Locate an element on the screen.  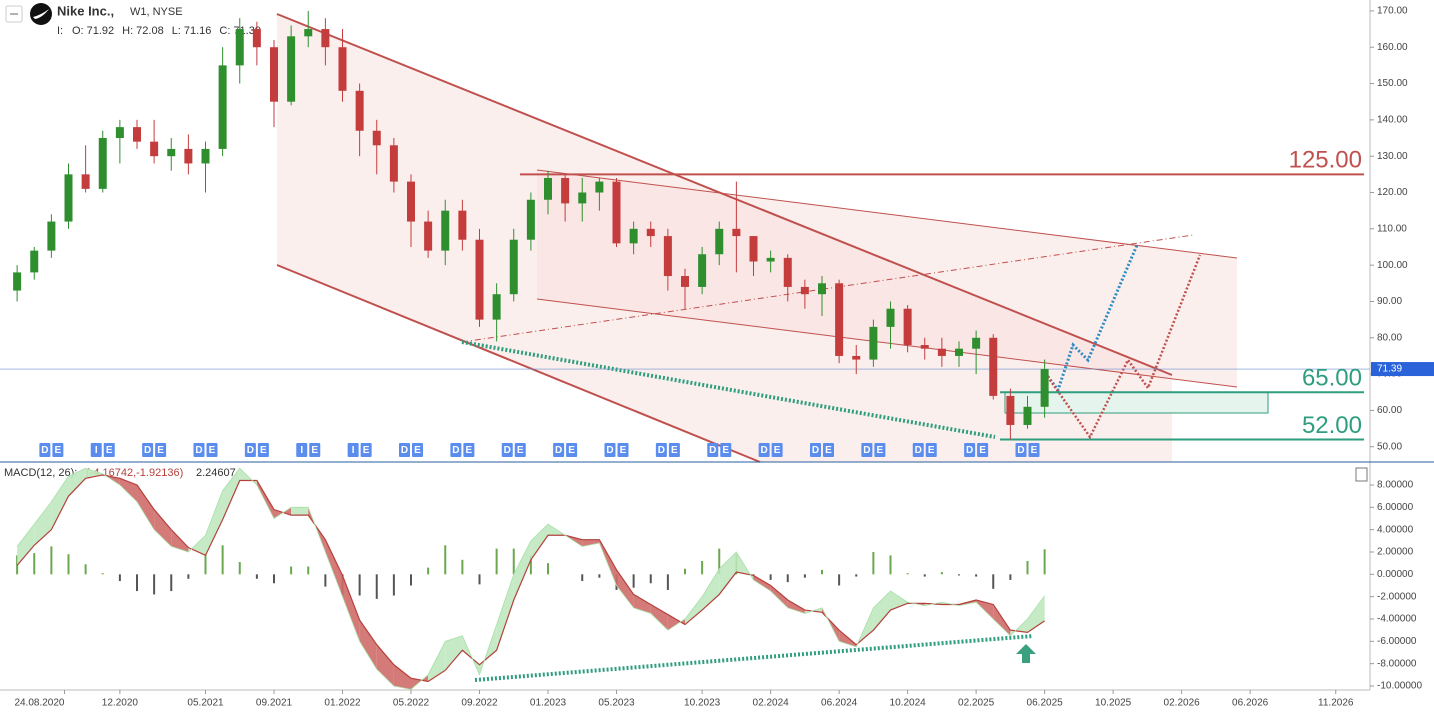
symbol: Nike Inc., is located at coordinates (85, 10).